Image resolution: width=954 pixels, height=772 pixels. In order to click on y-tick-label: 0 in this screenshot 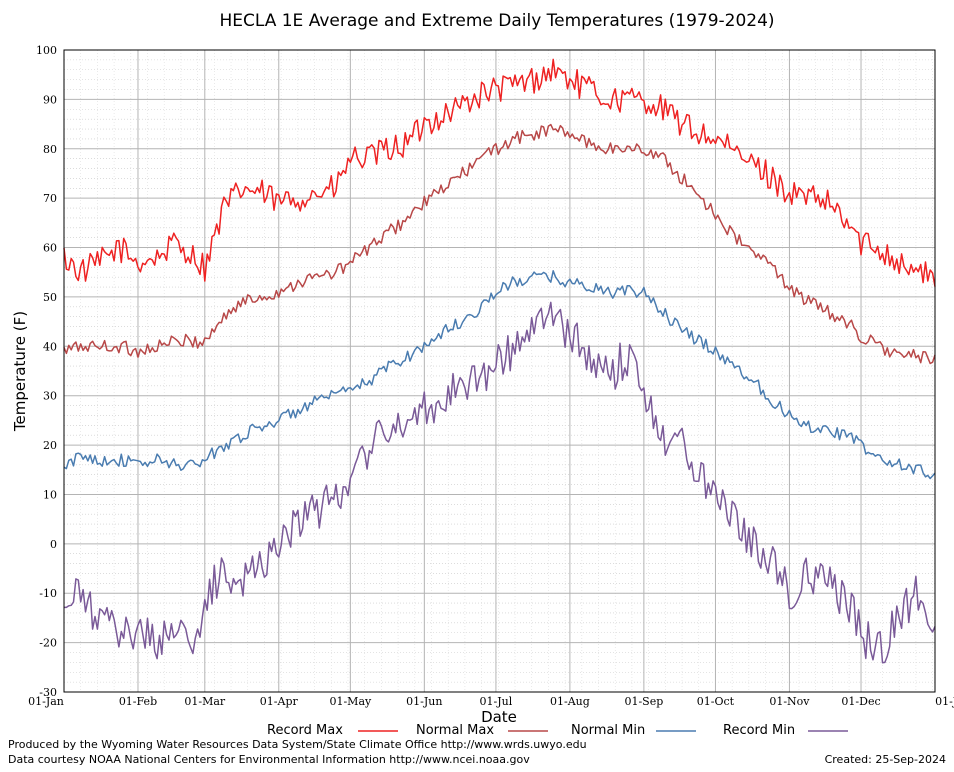, I will do `click(53, 544)`.